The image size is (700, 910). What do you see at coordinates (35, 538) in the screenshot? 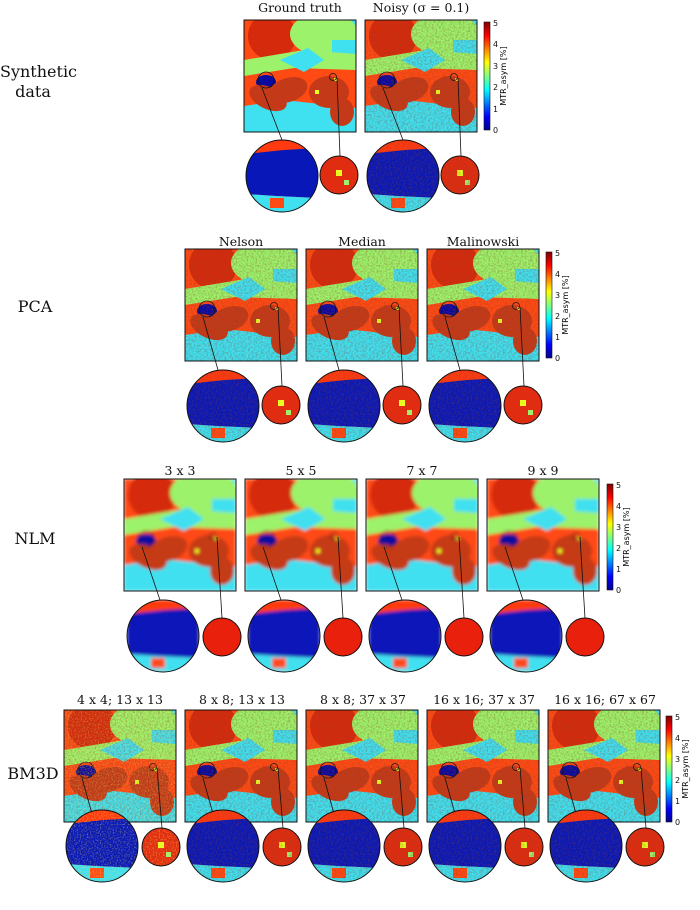
I see `row-label-nlm: NLM` at bounding box center [35, 538].